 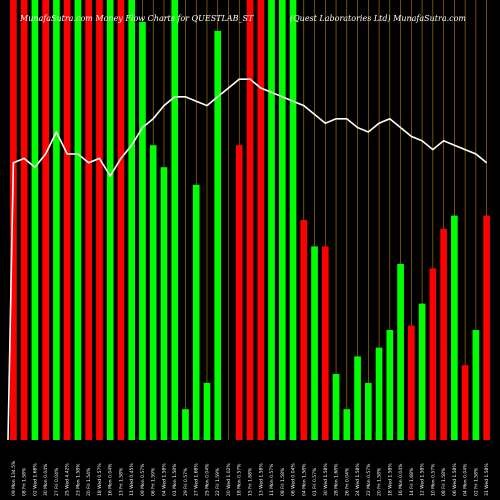 What do you see at coordinates (294, 479) in the screenshot?
I see `date-label: 06 Wed 0.04%` at bounding box center [294, 479].